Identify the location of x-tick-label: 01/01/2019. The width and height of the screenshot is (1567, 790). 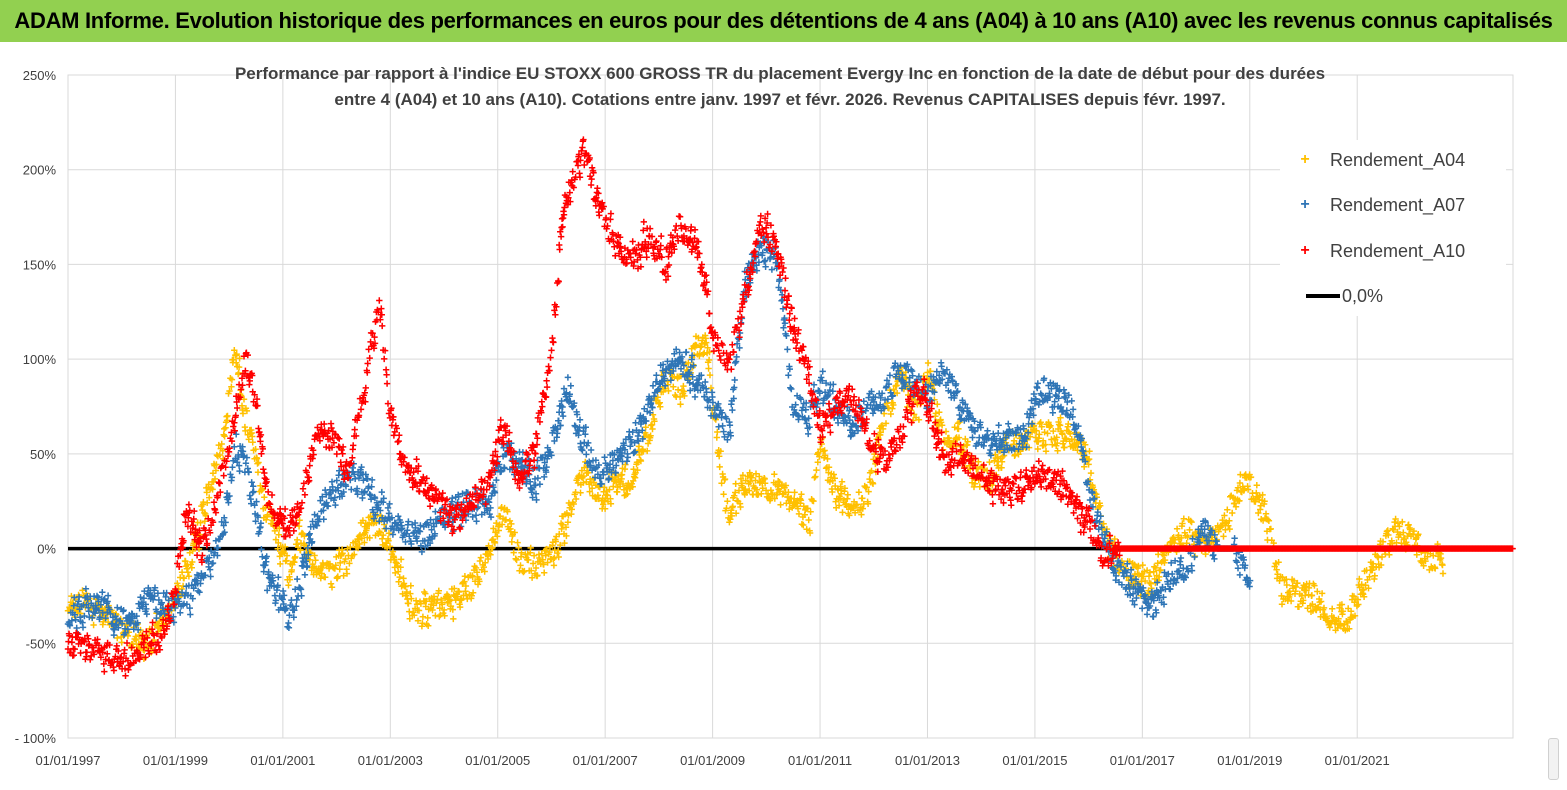
(1249, 760).